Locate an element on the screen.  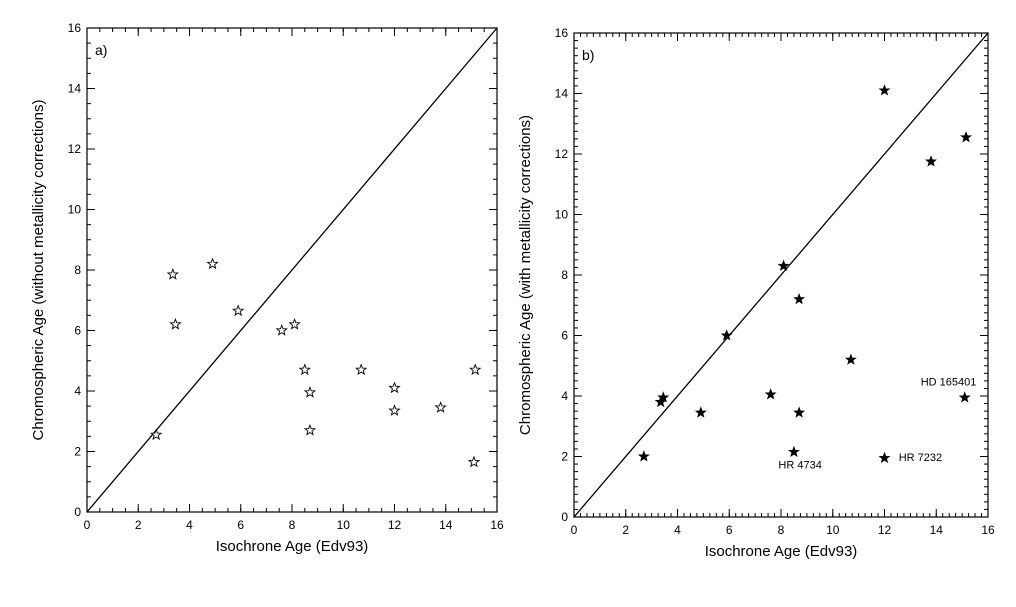
star-annotation: HD 165401 is located at coordinates (949, 382).